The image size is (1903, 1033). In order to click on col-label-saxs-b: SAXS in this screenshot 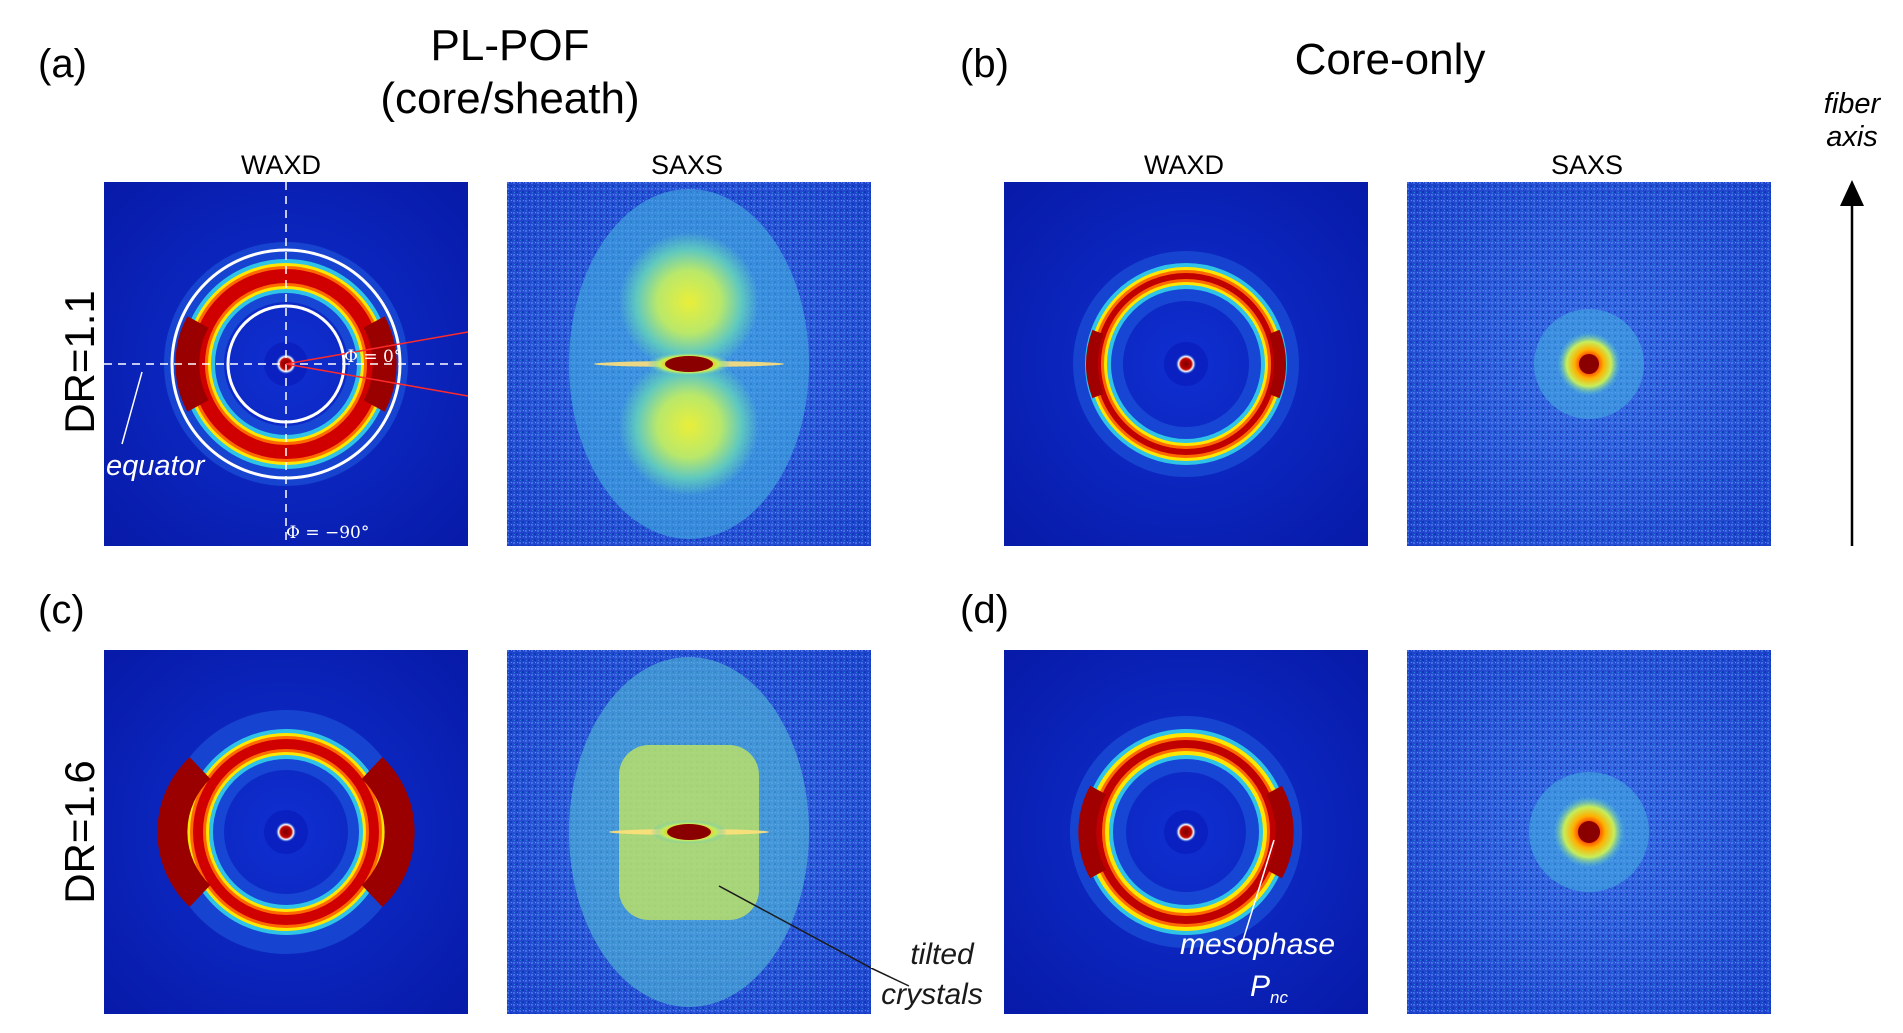, I will do `click(1587, 165)`.